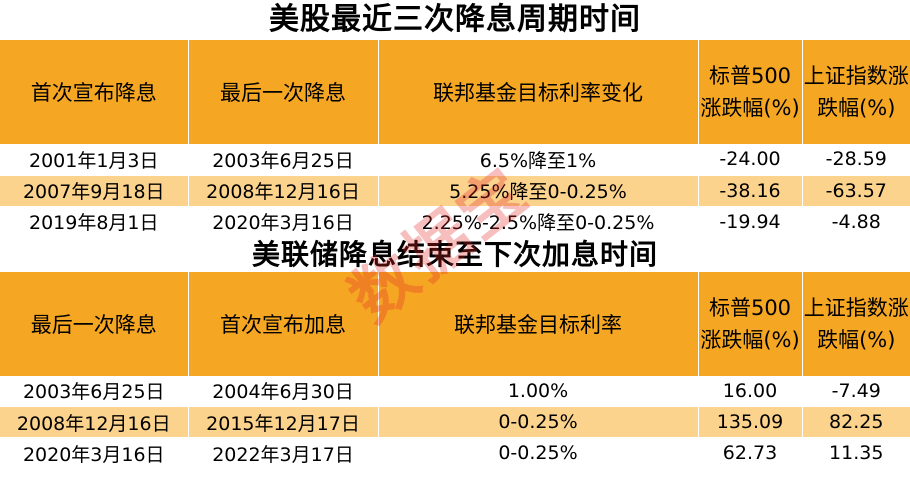  I want to click on table-cell: -24.00, so click(750, 160).